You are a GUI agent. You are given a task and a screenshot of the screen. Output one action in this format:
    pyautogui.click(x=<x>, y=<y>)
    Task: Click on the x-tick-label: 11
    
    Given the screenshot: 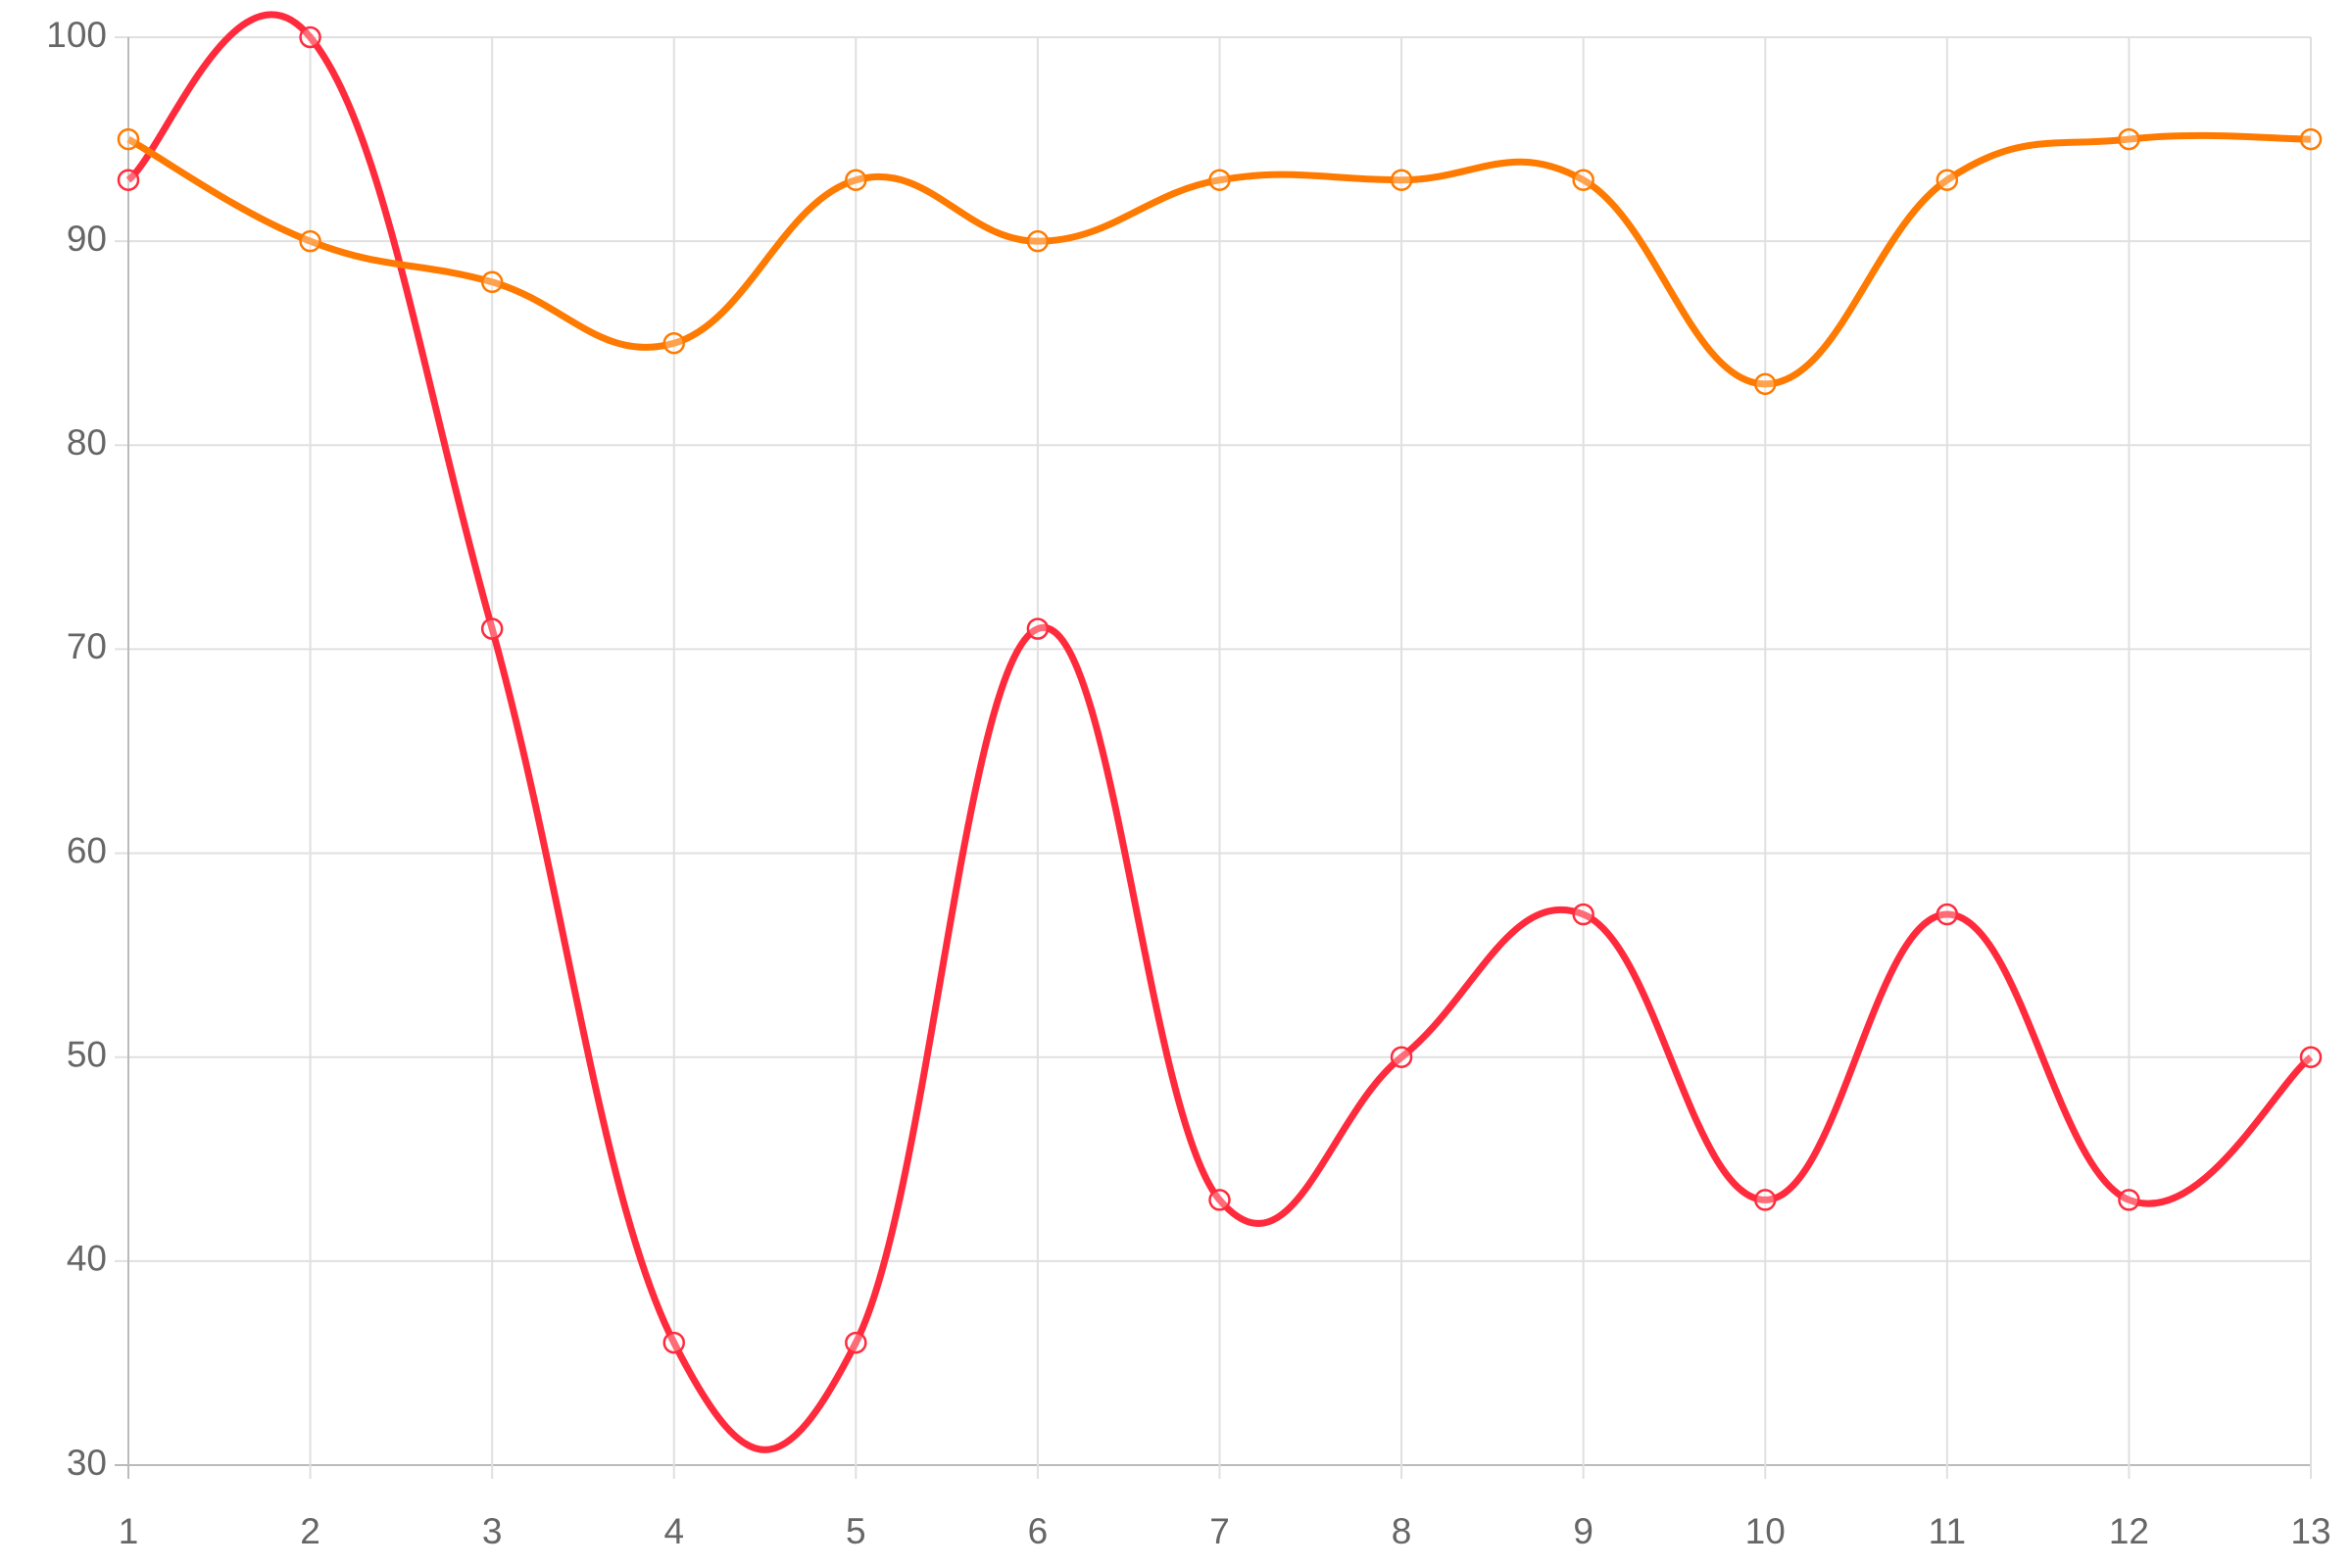 What is the action you would take?
    pyautogui.click(x=1947, y=1531)
    